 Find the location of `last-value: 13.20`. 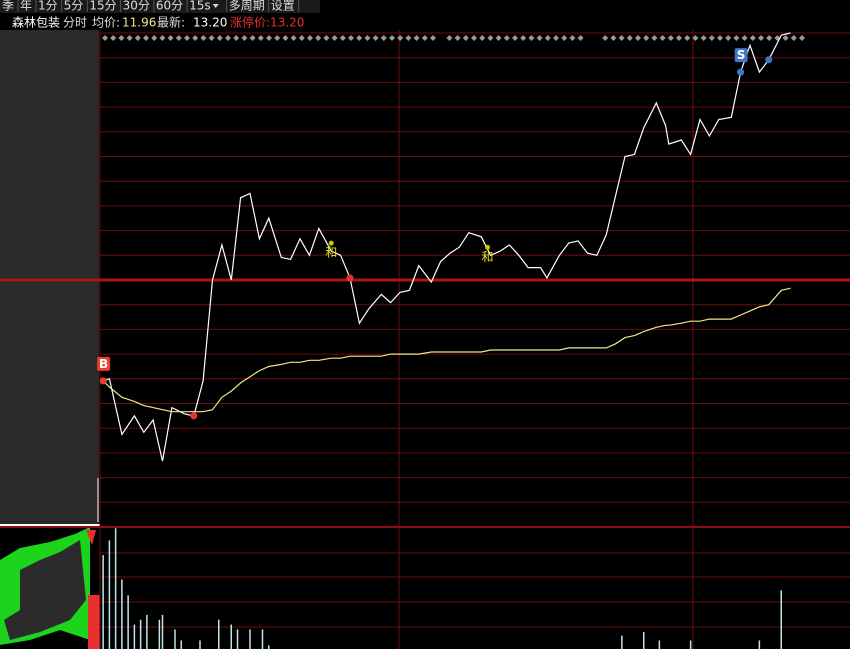

last-value: 13.20 is located at coordinates (210, 23).